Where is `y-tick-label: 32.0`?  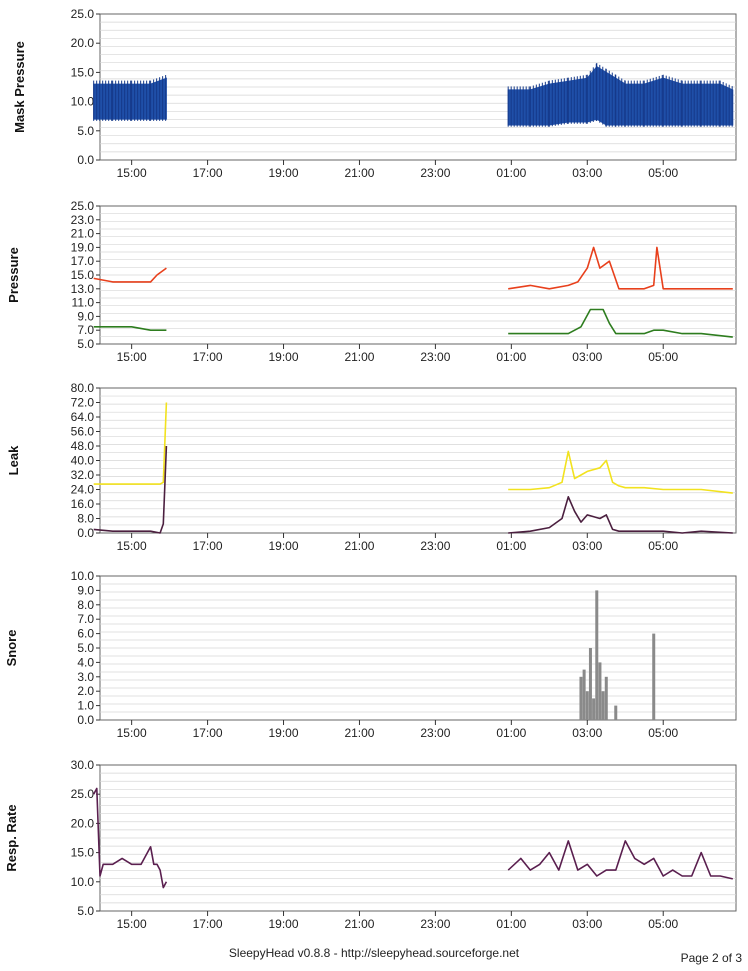 y-tick-label: 32.0 is located at coordinates (83, 475).